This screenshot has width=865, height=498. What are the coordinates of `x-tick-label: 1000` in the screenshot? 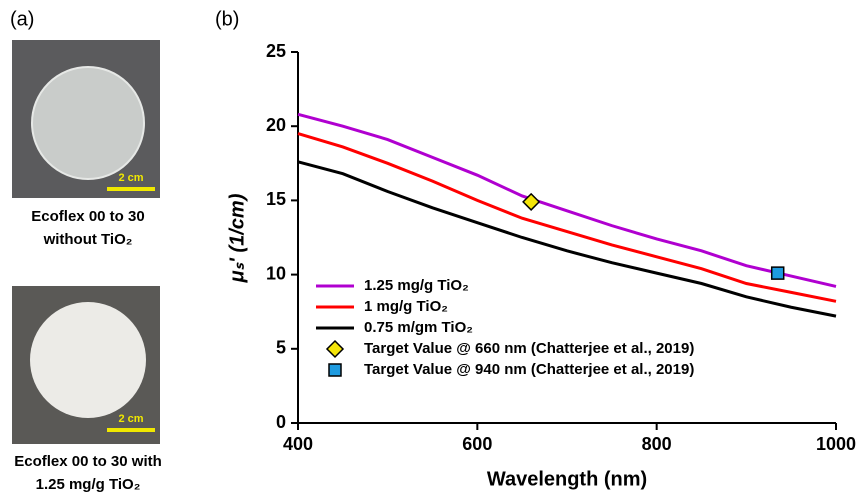 It's located at (836, 444).